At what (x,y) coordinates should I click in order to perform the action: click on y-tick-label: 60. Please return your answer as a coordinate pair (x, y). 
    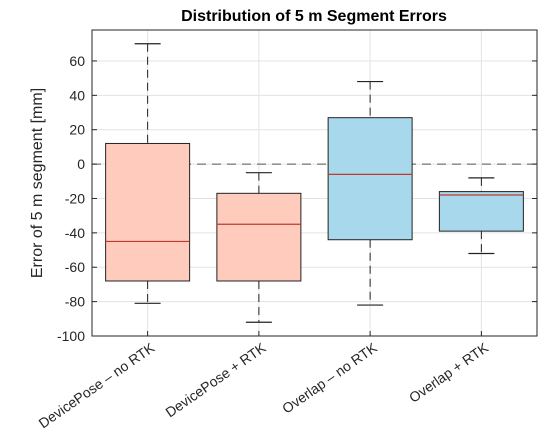
    Looking at the image, I should click on (77, 61).